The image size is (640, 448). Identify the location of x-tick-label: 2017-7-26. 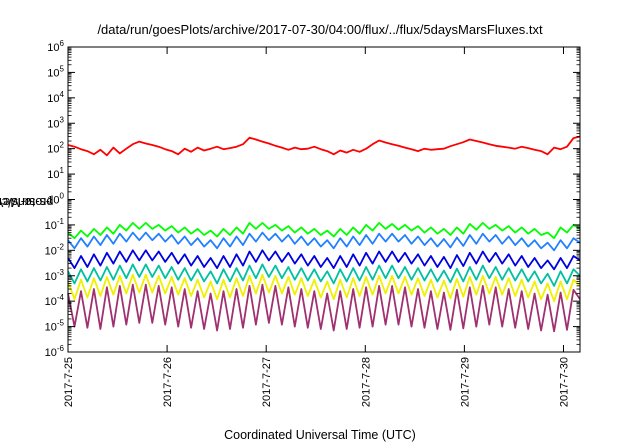
(168, 382).